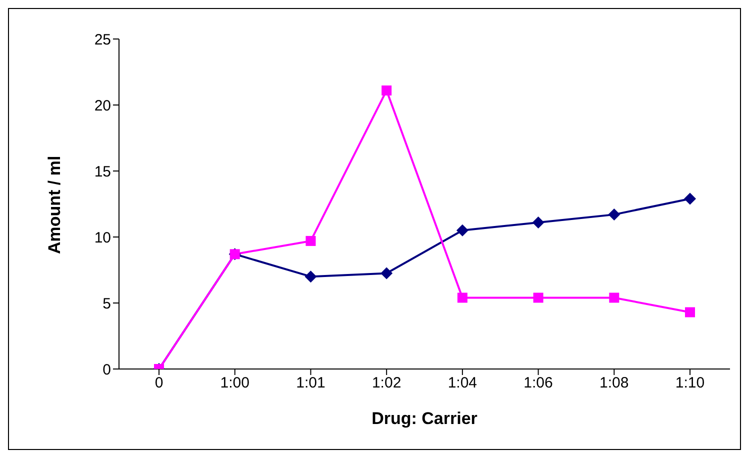 This screenshot has width=747, height=457. I want to click on y-tick-label: 5, so click(106, 303).